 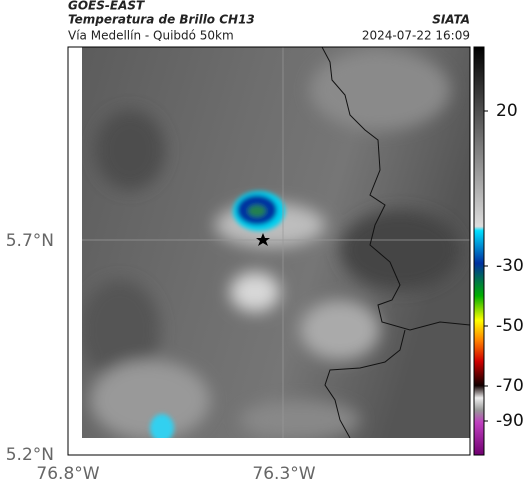 I want to click on timestamp: 2024-07-22 16:09, so click(x=416, y=36).